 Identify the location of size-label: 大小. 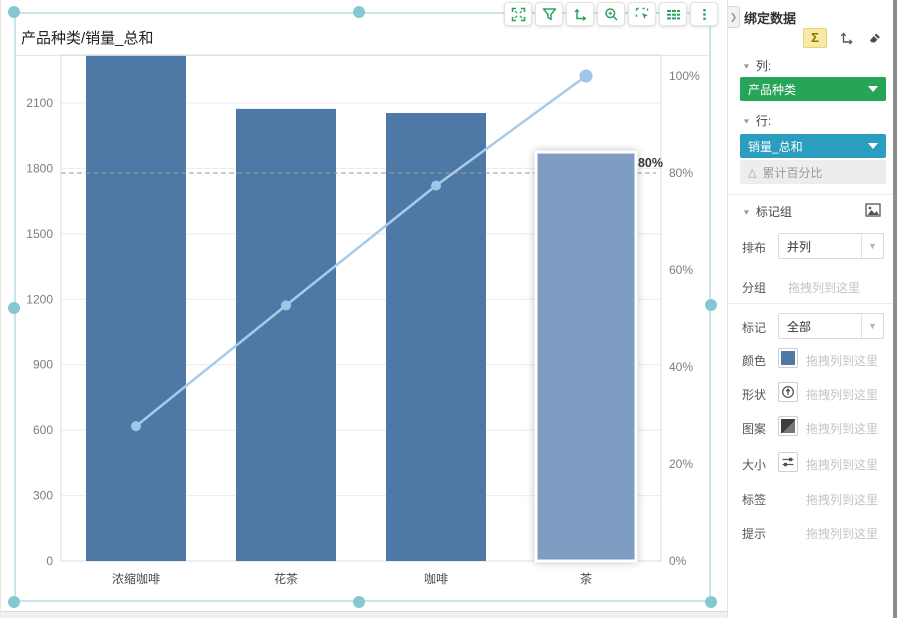
(754, 465).